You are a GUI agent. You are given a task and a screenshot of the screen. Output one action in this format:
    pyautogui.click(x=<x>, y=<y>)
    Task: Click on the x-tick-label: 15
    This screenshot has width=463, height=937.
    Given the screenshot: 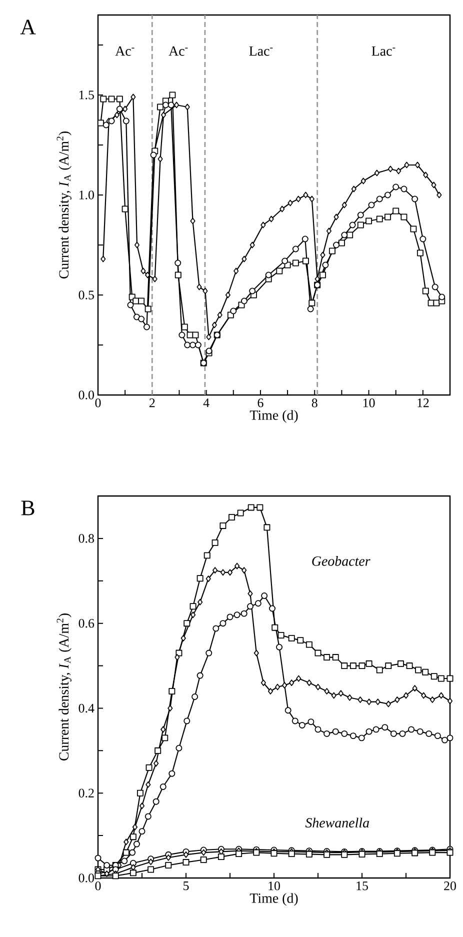 What is the action you would take?
    pyautogui.click(x=362, y=886)
    